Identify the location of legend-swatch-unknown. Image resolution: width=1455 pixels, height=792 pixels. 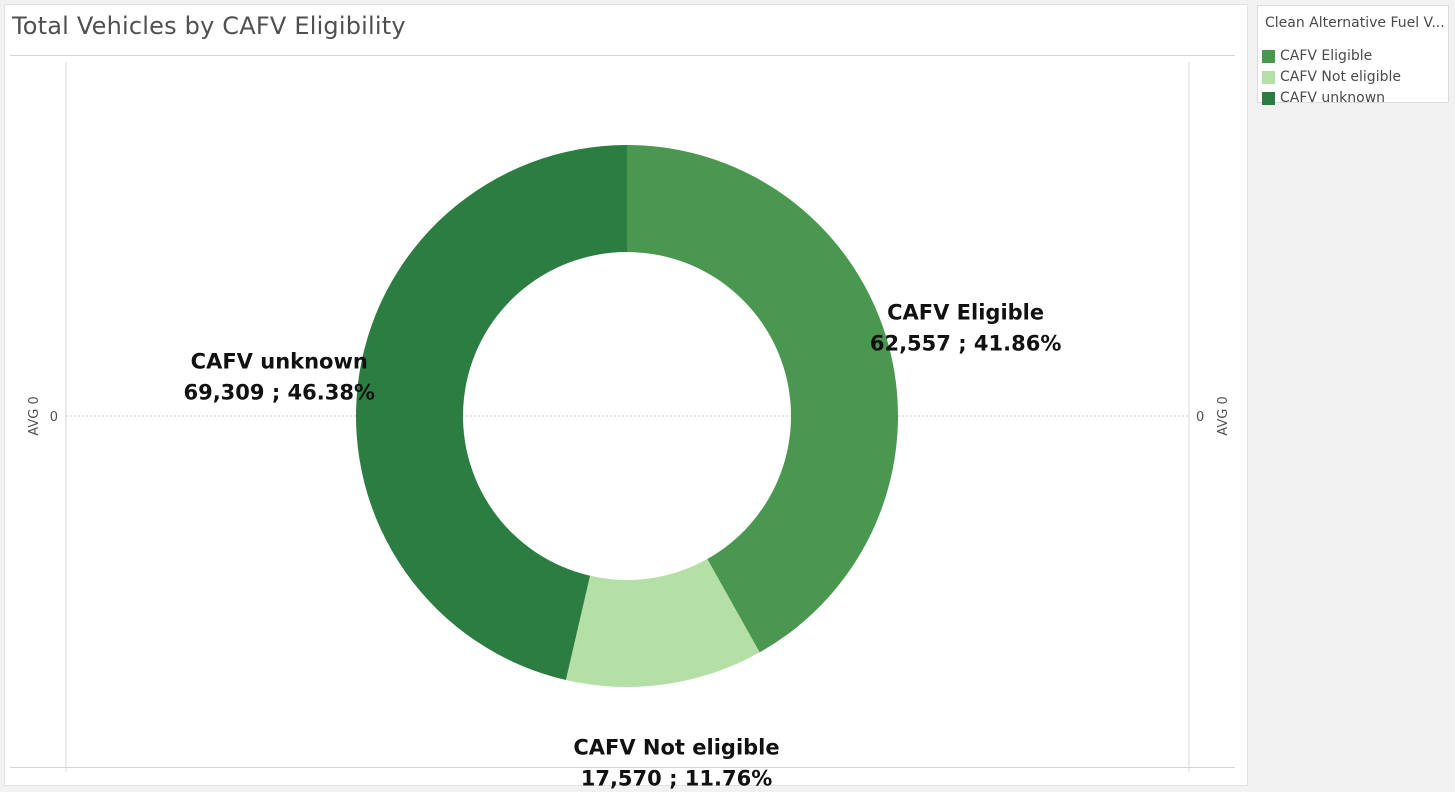
(1268, 98).